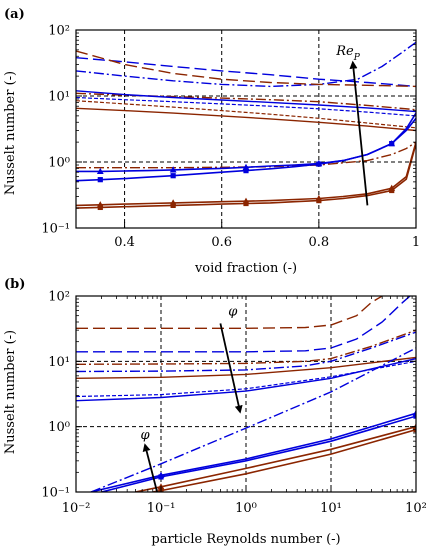 The height and width of the screenshot is (550, 432). What do you see at coordinates (76, 508) in the screenshot?
I see `x-tick-label: 10⁻²` at bounding box center [76, 508].